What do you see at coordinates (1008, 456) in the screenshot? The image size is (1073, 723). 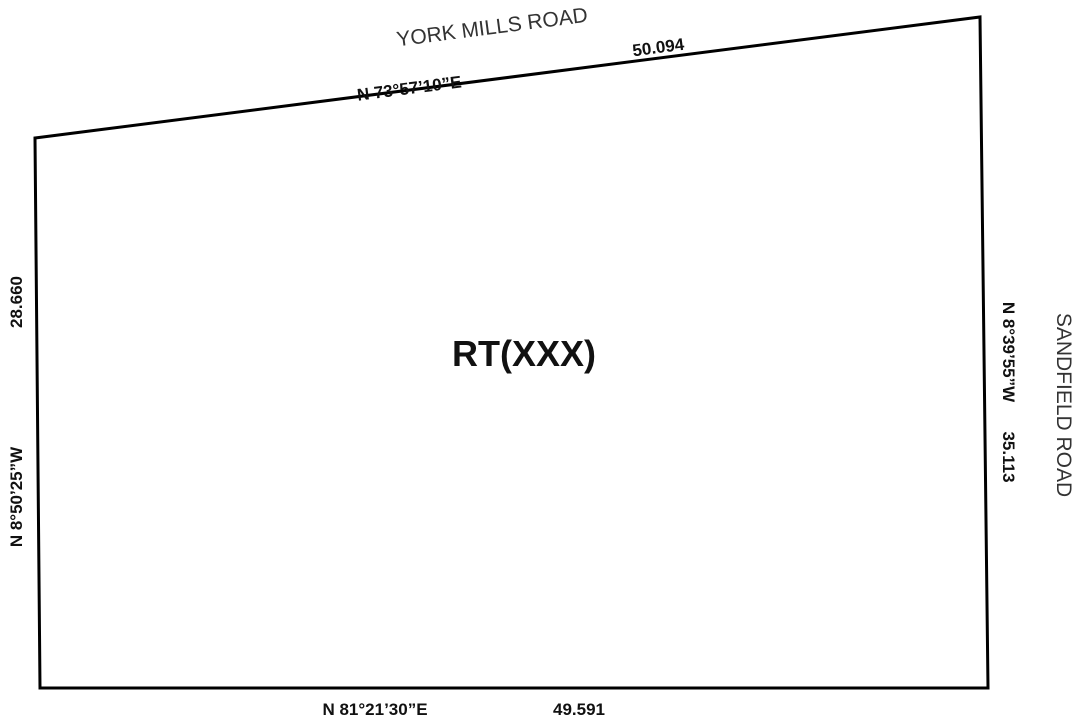 I see `east-distance: 35.113` at bounding box center [1008, 456].